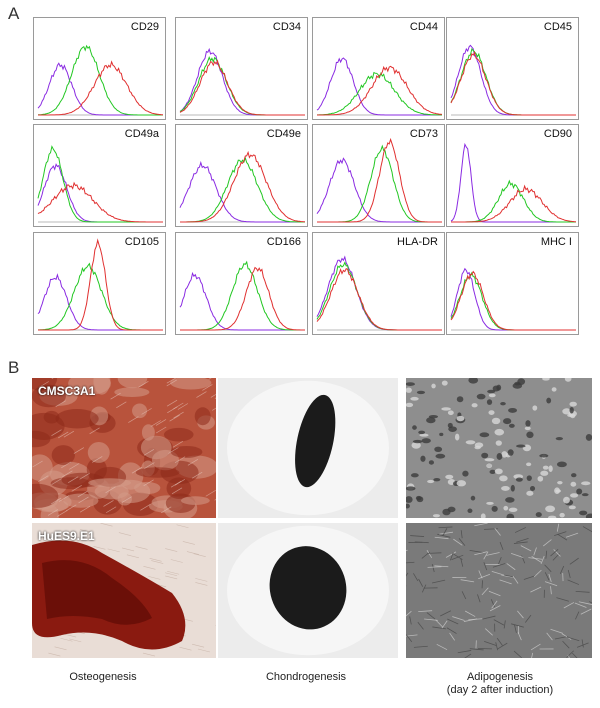  I want to click on marker-label: CD29, so click(144, 27).